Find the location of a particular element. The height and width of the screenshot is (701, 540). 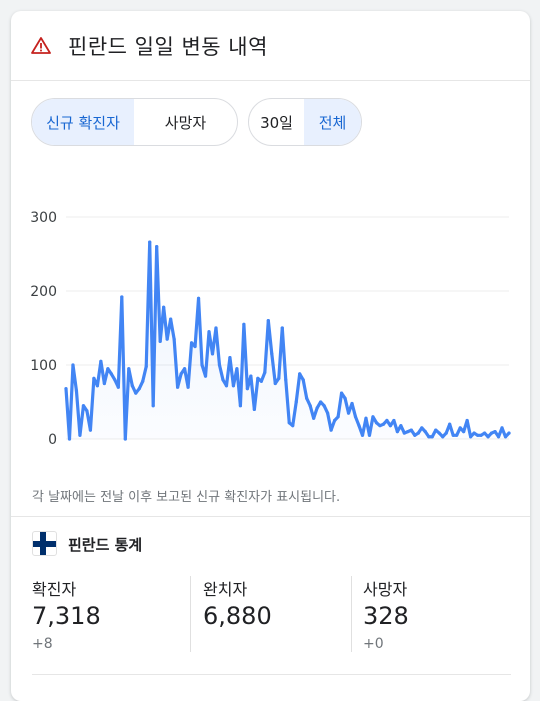

y-tick-label: 300 is located at coordinates (43, 218).